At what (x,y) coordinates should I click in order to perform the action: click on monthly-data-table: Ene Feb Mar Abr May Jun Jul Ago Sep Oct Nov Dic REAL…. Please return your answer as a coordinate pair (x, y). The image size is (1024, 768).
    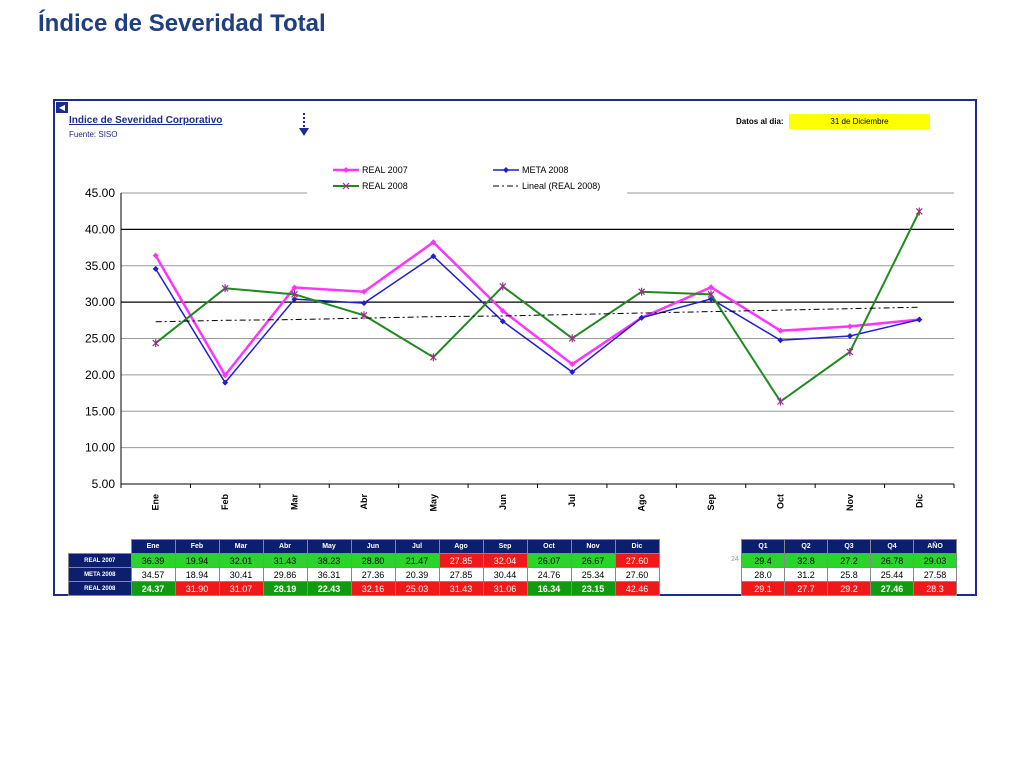
    Looking at the image, I should click on (364, 567).